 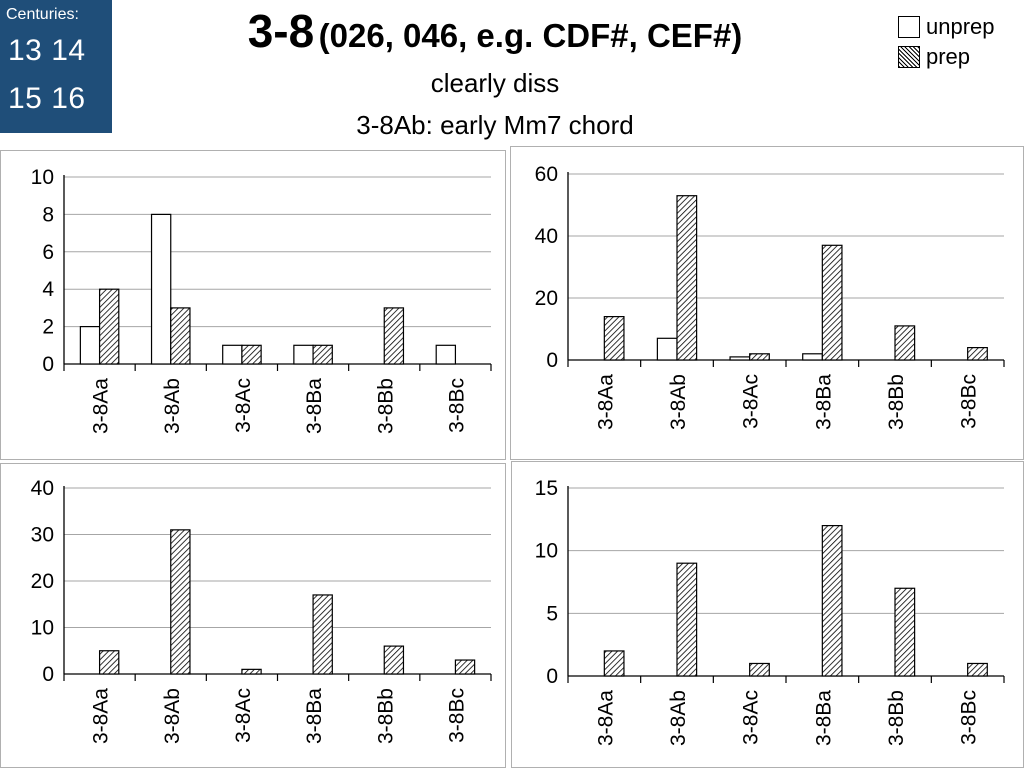 What do you see at coordinates (90, 345) in the screenshot?
I see `bar-unprep-3-8Aa` at bounding box center [90, 345].